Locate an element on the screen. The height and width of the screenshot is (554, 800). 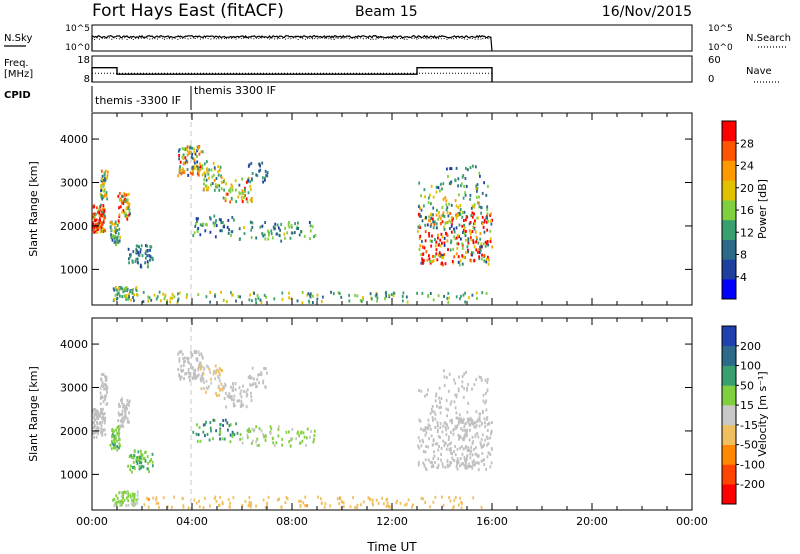
x-tick-label: 00:00 is located at coordinates (692, 521).